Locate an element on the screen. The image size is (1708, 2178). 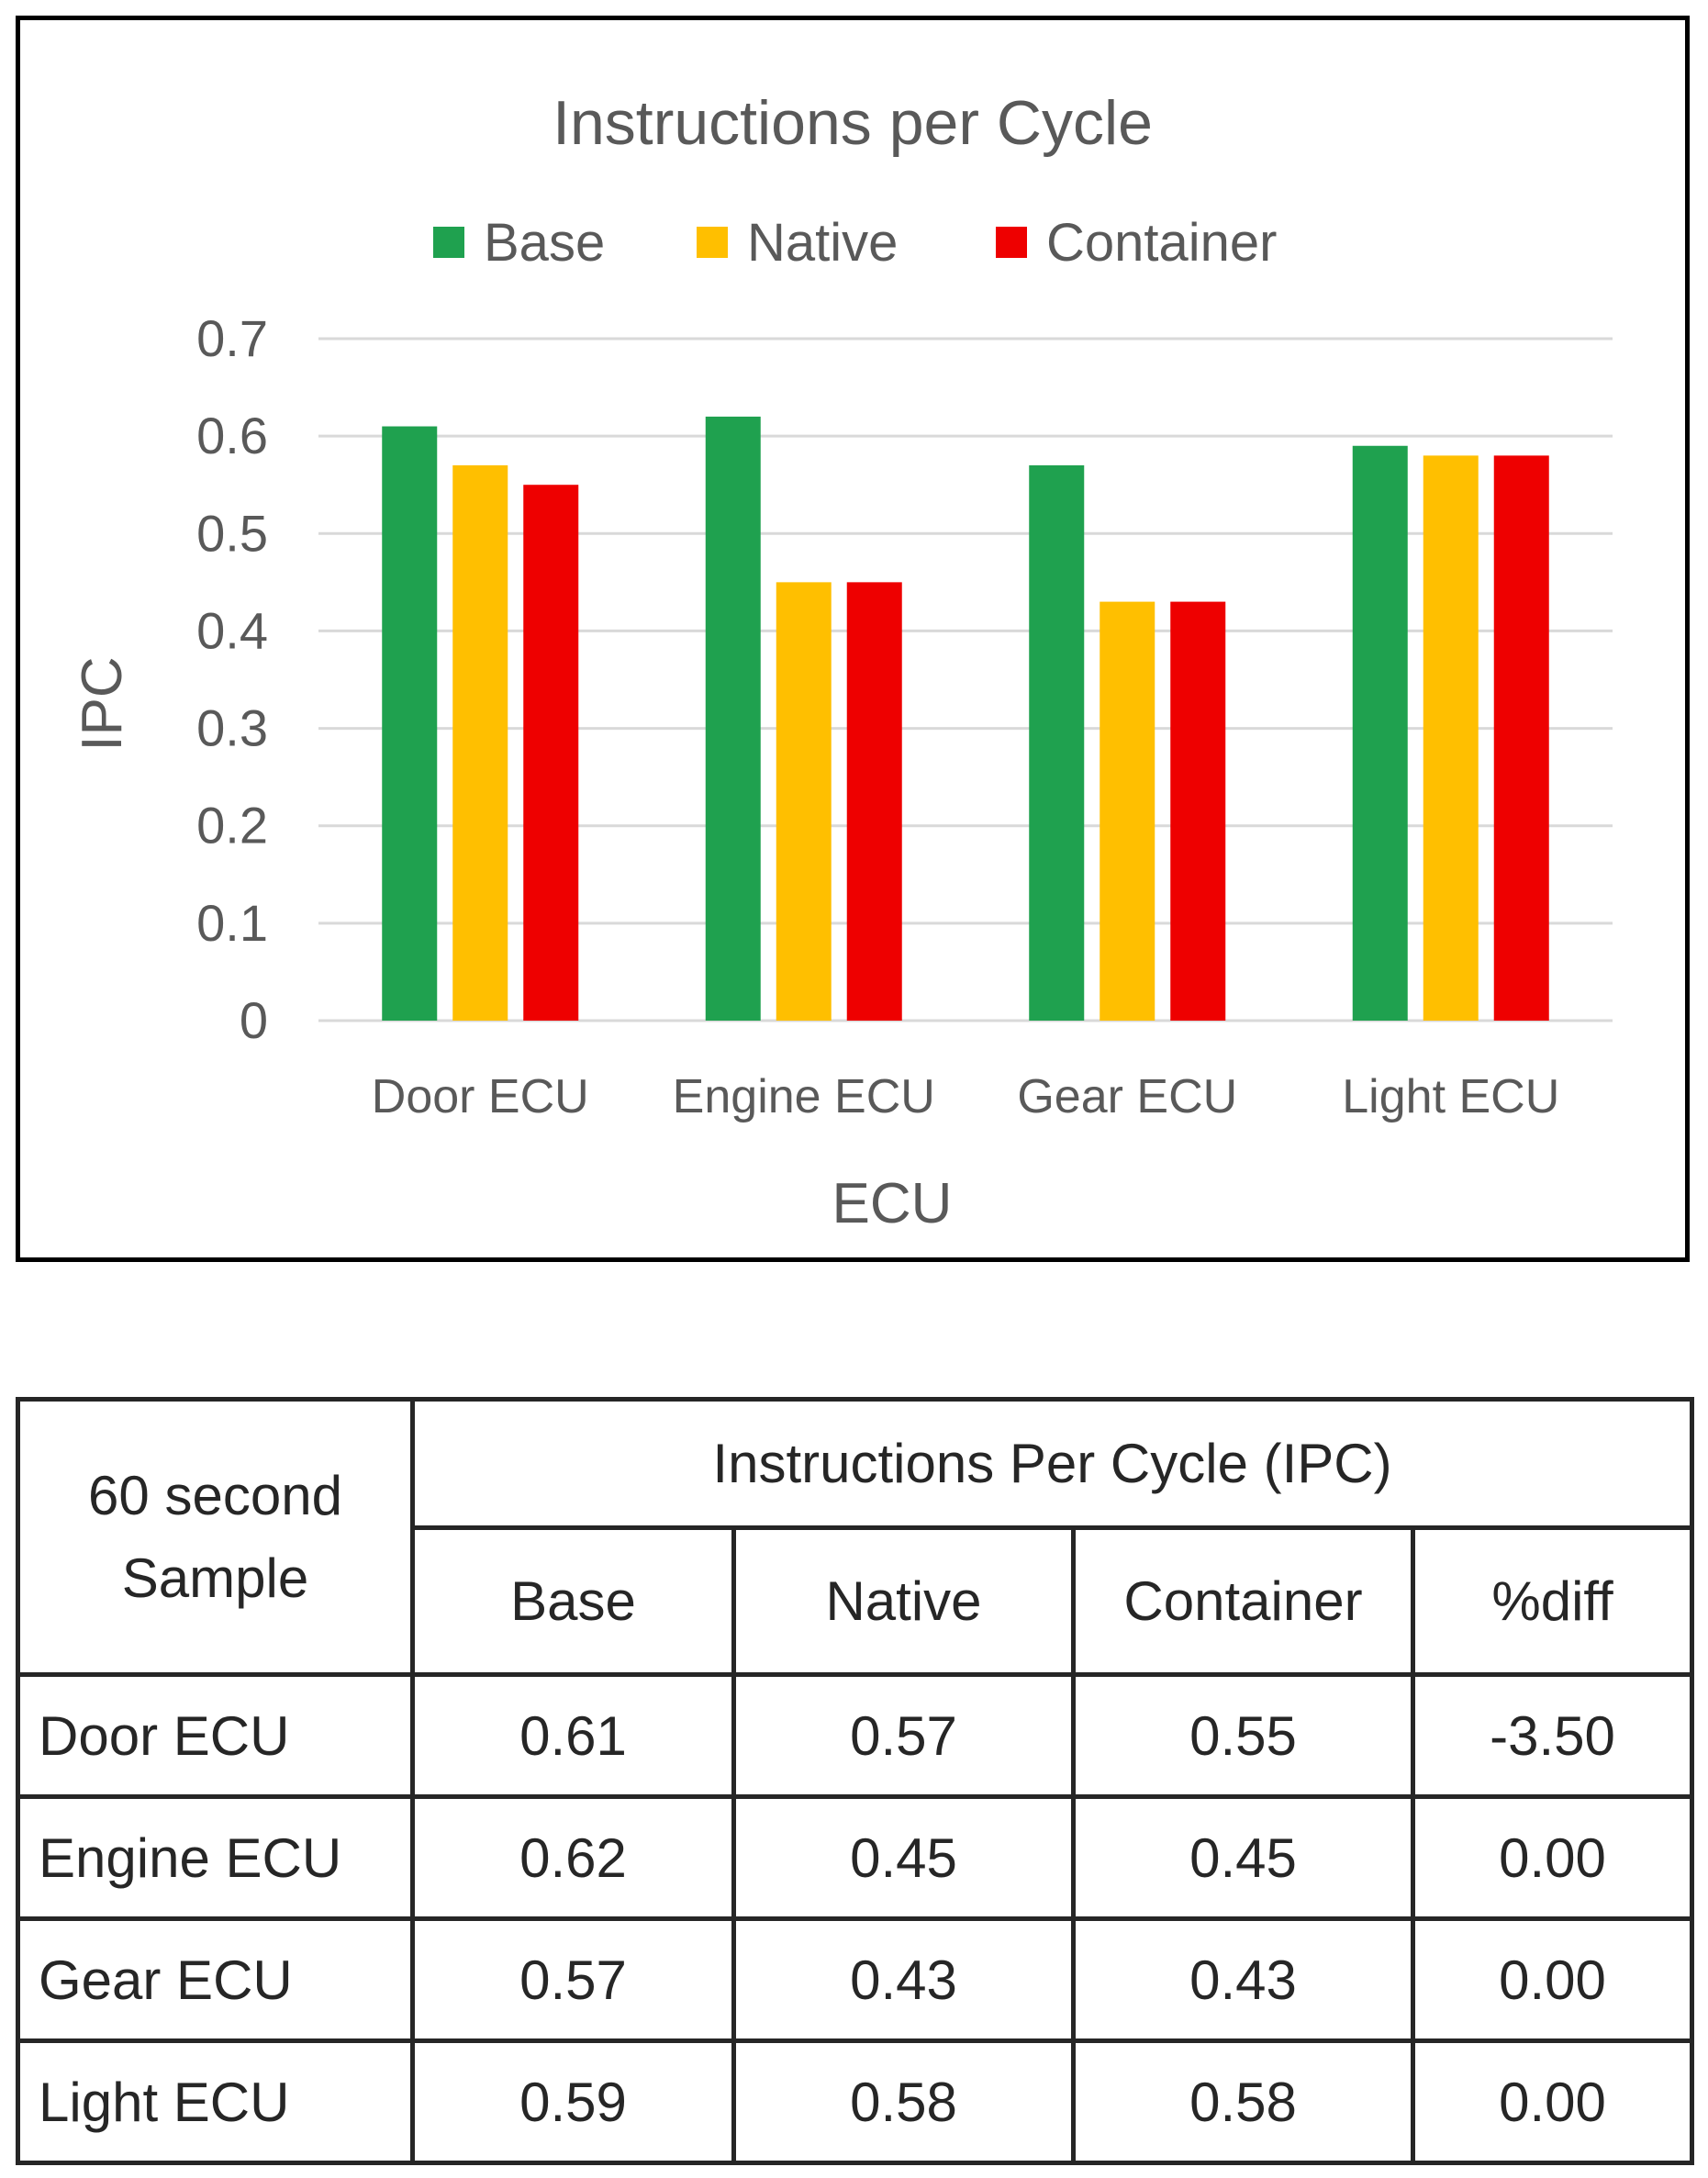
y-tick-label: 0.1 is located at coordinates (232, 923).